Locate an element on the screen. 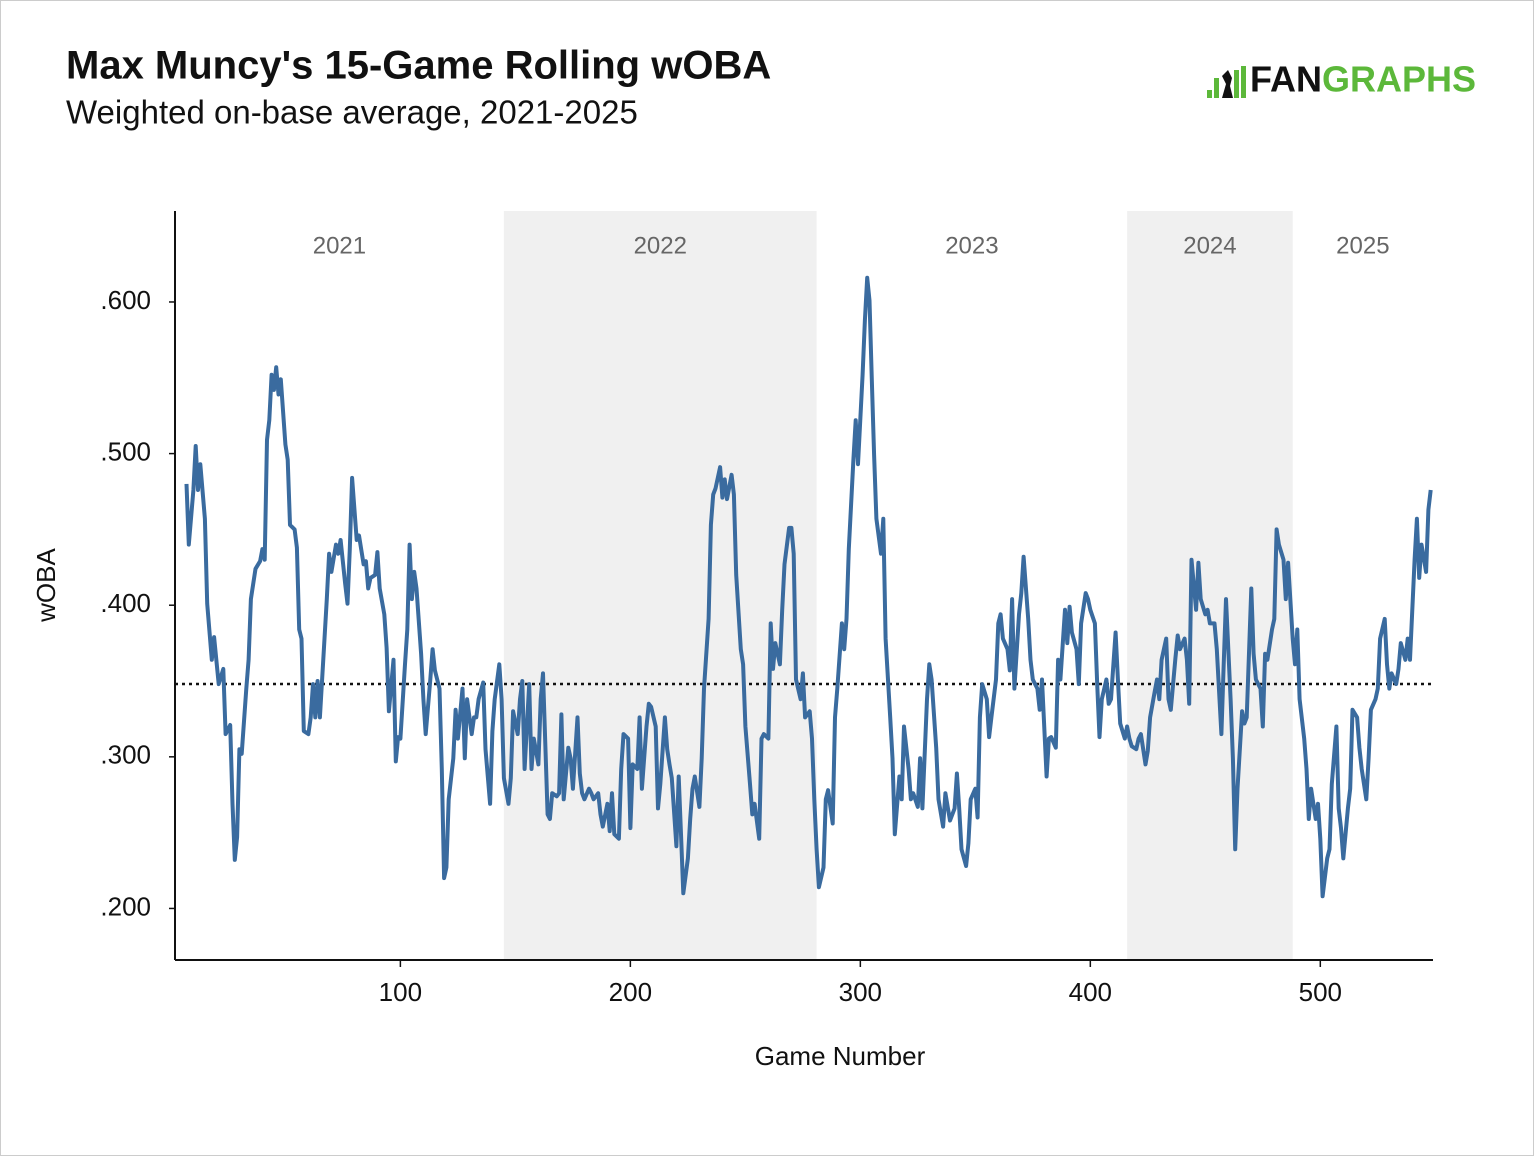 The width and height of the screenshot is (1534, 1156). logo-figure is located at coordinates (1227, 84).